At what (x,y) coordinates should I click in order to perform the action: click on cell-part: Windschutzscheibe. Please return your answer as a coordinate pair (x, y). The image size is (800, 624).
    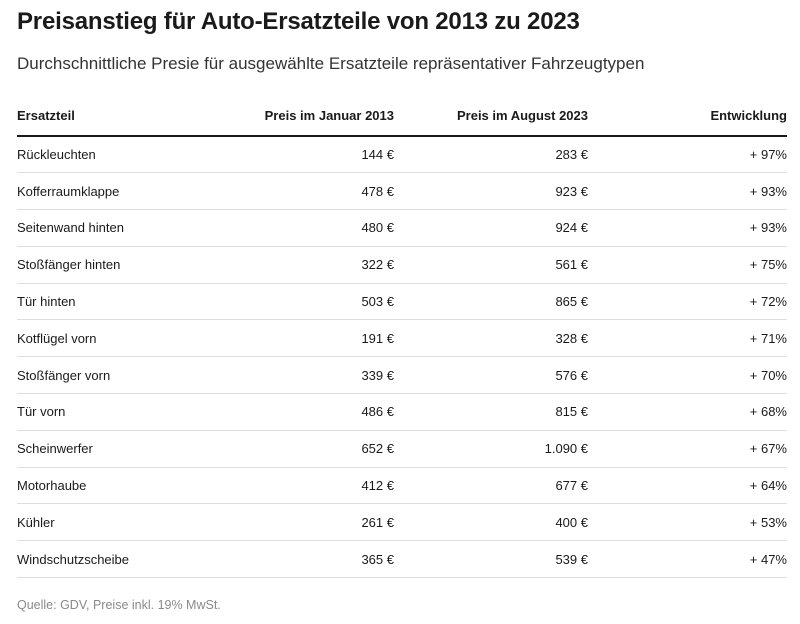
    Looking at the image, I should click on (127, 559).